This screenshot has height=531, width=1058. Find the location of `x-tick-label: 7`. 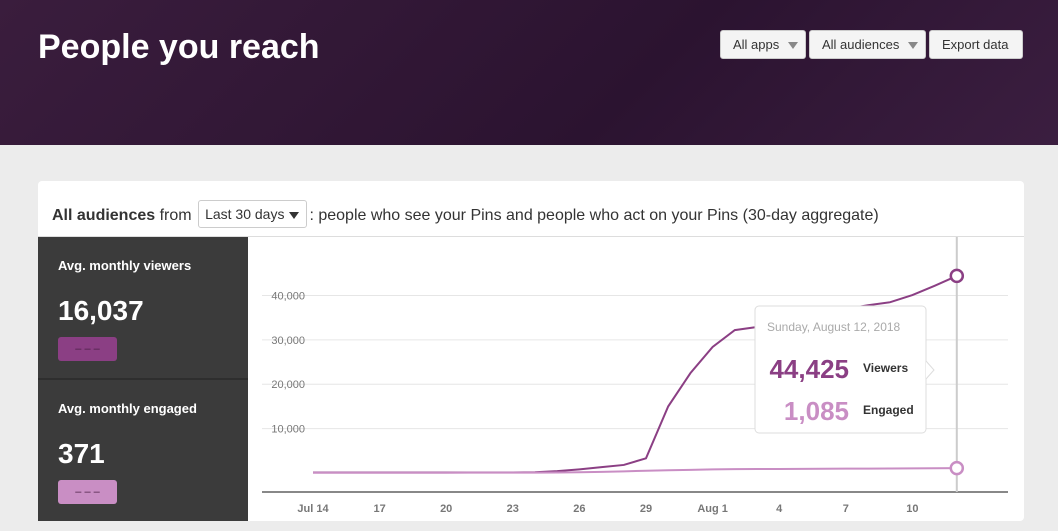

x-tick-label: 7 is located at coordinates (846, 509).